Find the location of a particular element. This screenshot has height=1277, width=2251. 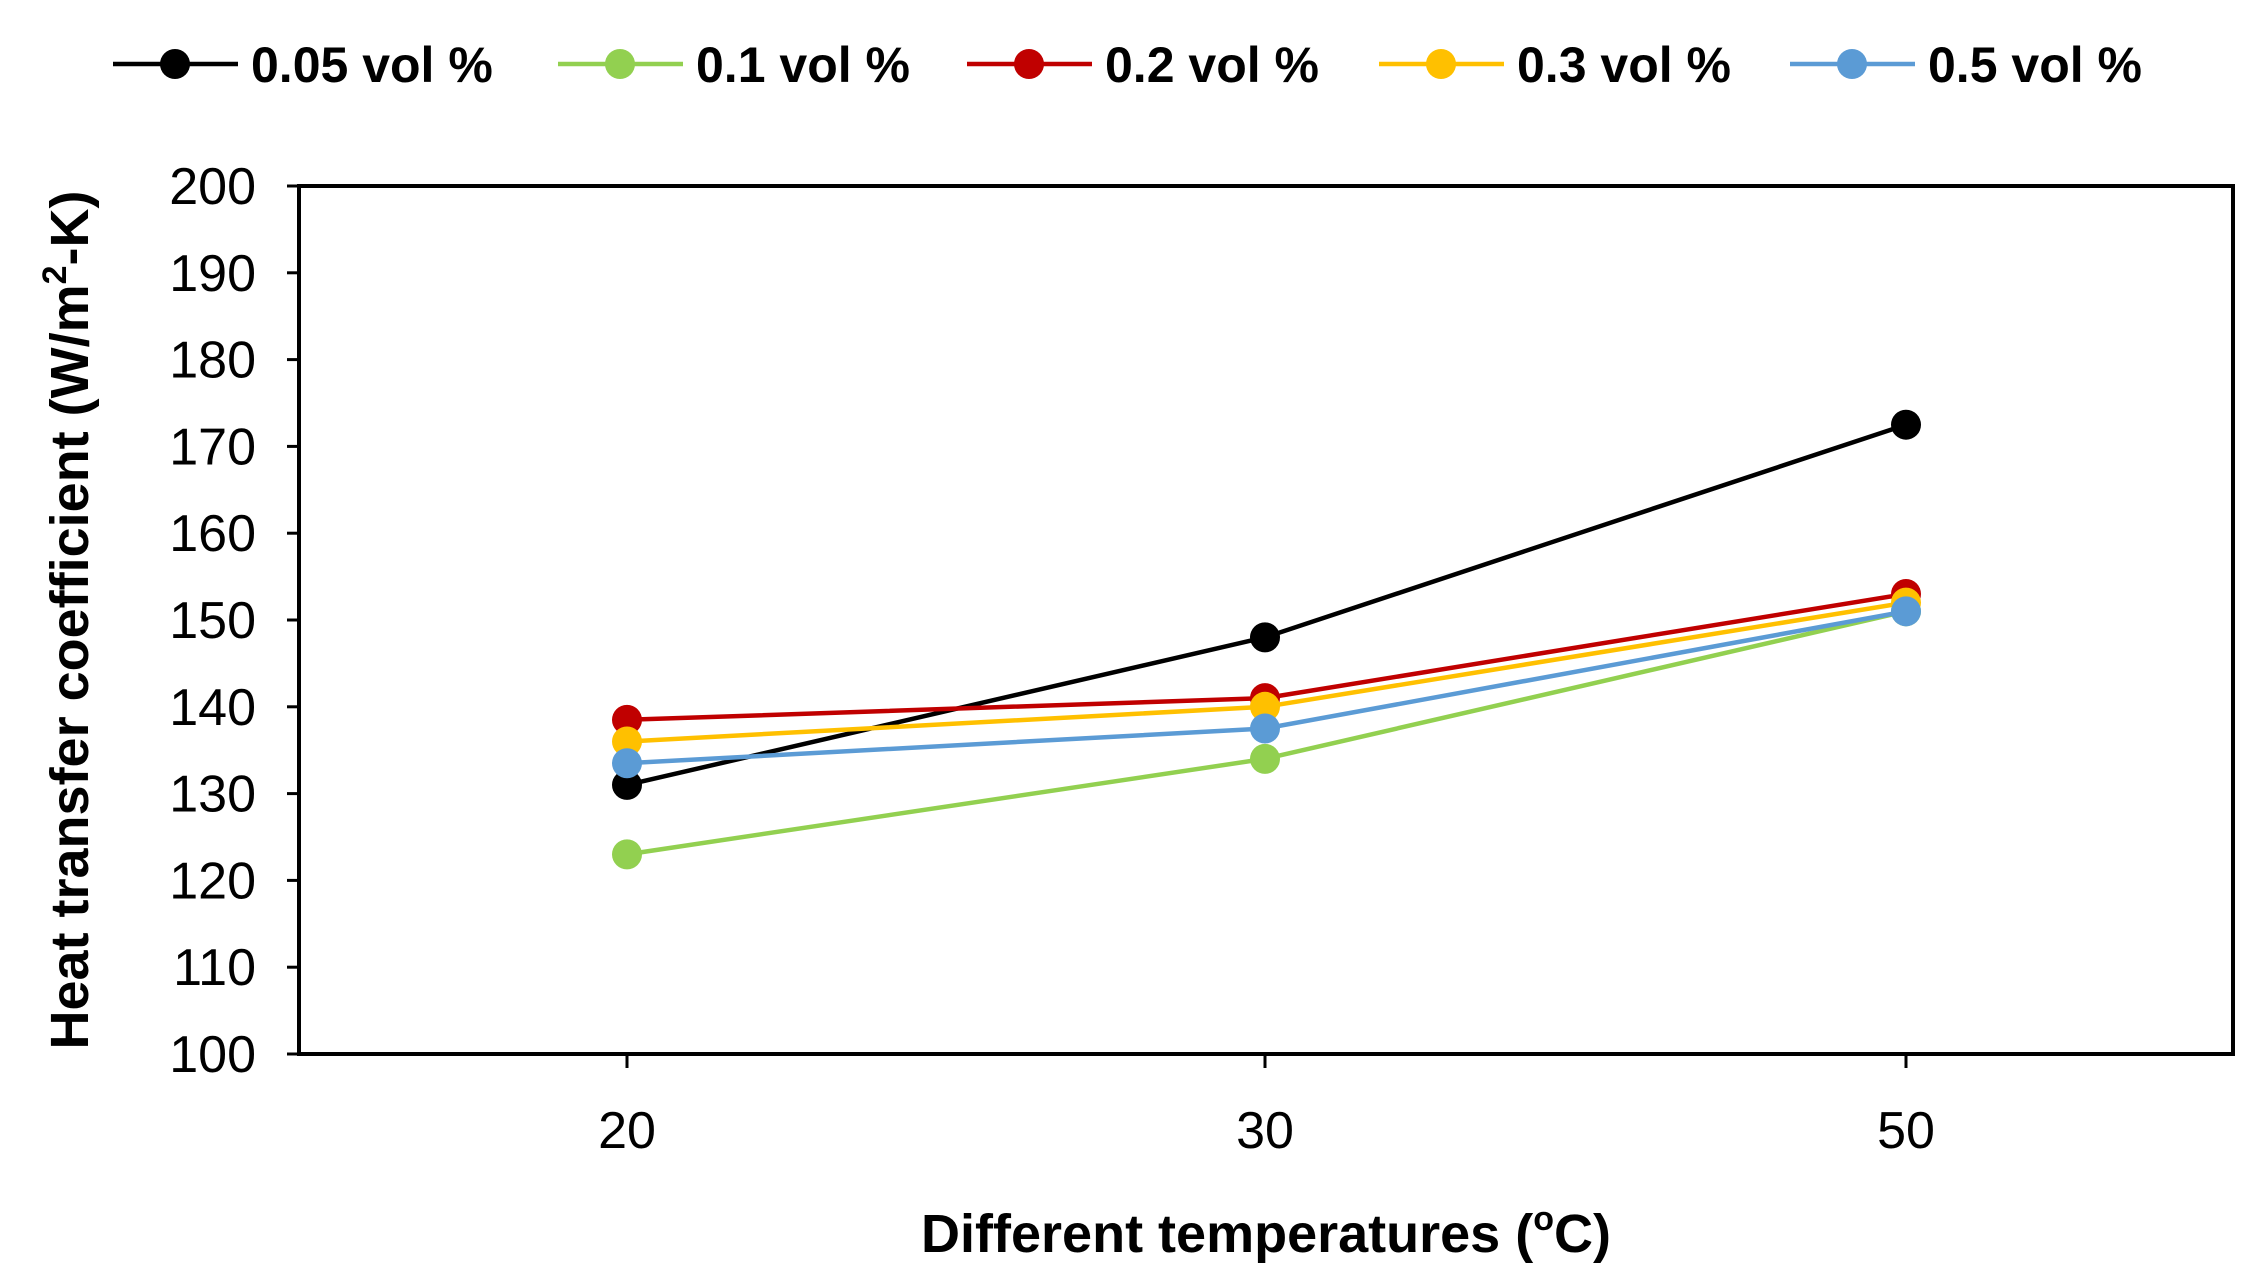

legend-label-0-05-vol: 0.05 vol % is located at coordinates (372, 65).